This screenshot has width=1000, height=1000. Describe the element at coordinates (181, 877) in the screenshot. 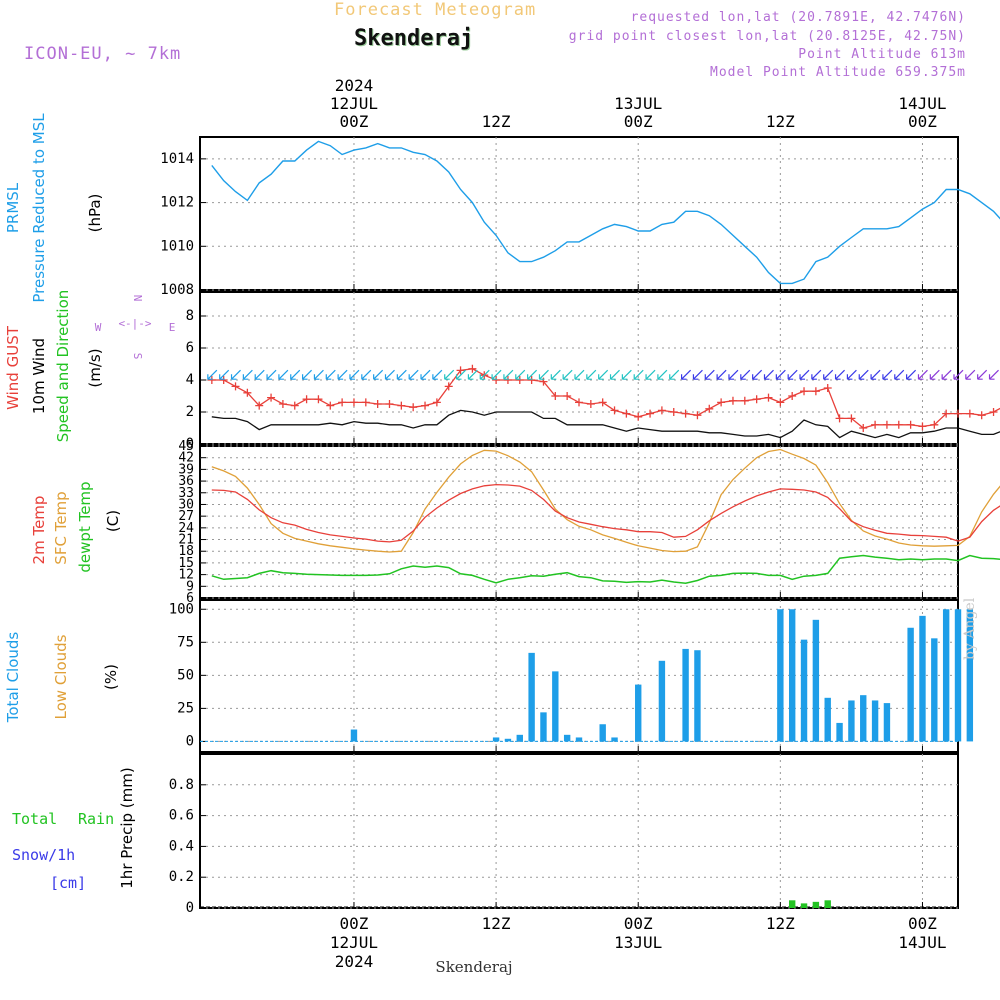

I see `precip-ytick-label: 0.2` at that location.